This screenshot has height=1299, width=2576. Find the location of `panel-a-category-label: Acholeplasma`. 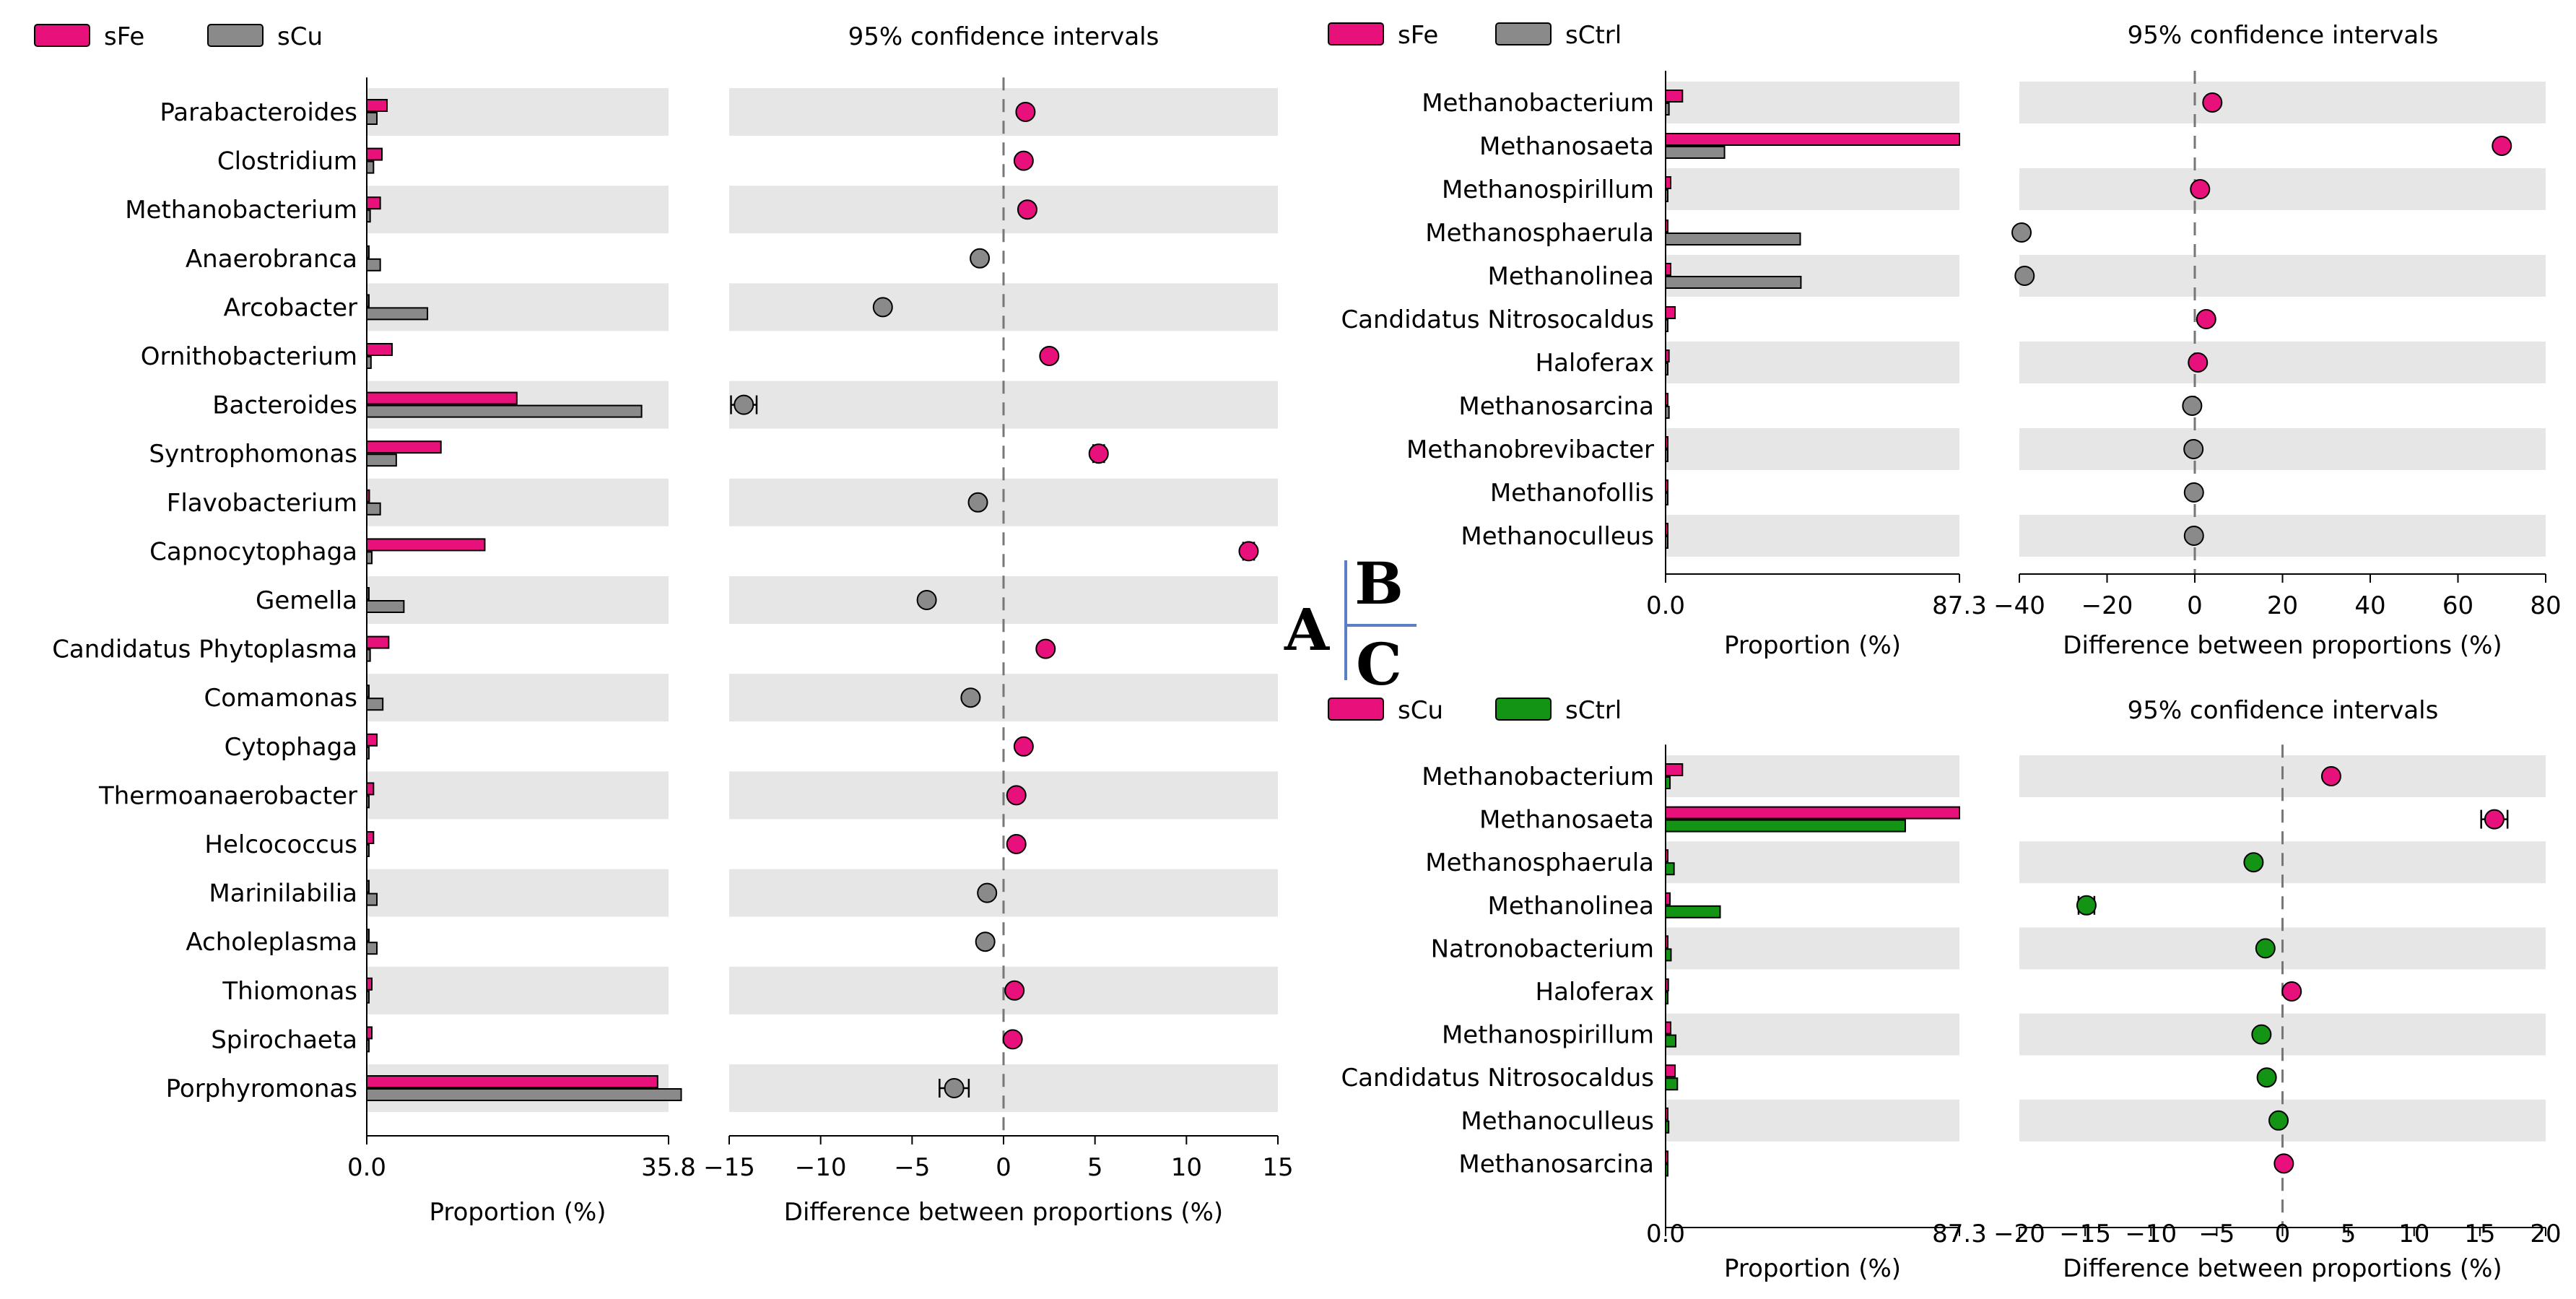

panel-a-category-label: Acholeplasma is located at coordinates (271, 942).